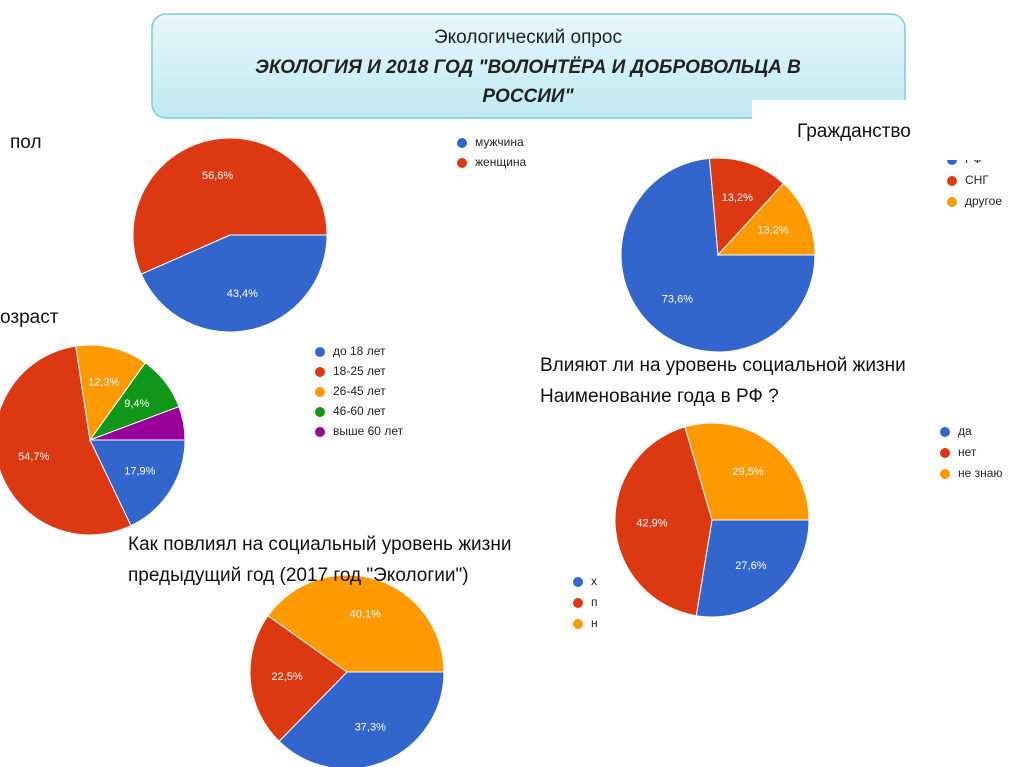 The height and width of the screenshot is (767, 1024). I want to click on legend-label: п, so click(594, 602).